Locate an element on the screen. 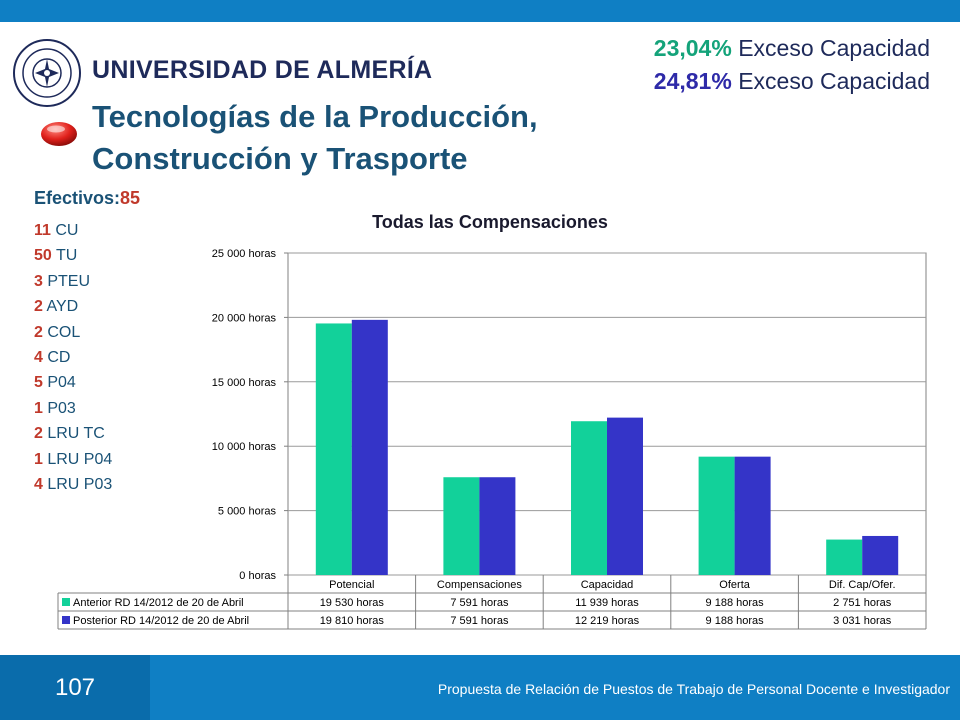 This screenshot has width=960, height=720. data-label: 12 219 horas is located at coordinates (607, 621).